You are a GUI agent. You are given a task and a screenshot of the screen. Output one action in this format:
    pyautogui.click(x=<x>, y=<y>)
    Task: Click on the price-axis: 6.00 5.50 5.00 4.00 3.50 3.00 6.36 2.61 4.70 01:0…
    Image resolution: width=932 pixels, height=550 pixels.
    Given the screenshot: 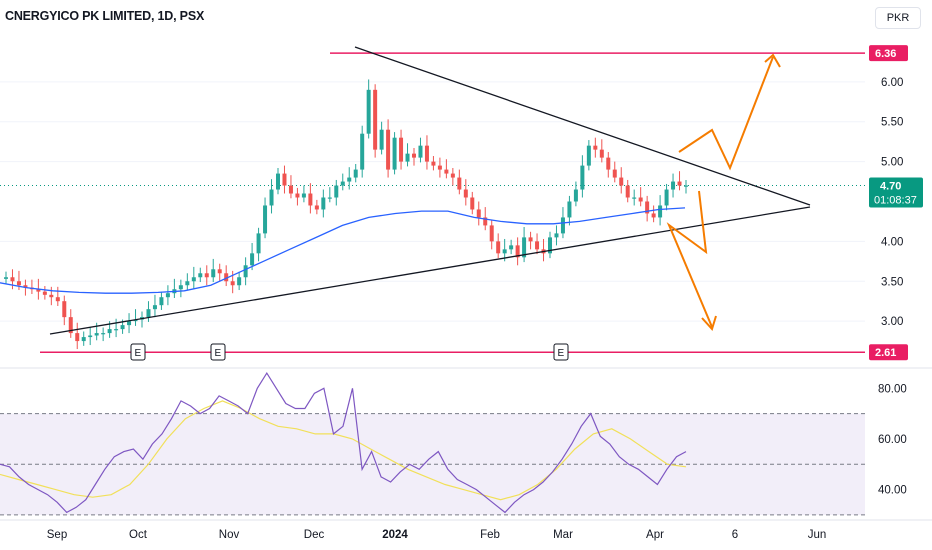 What is the action you would take?
    pyautogui.click(x=896, y=203)
    